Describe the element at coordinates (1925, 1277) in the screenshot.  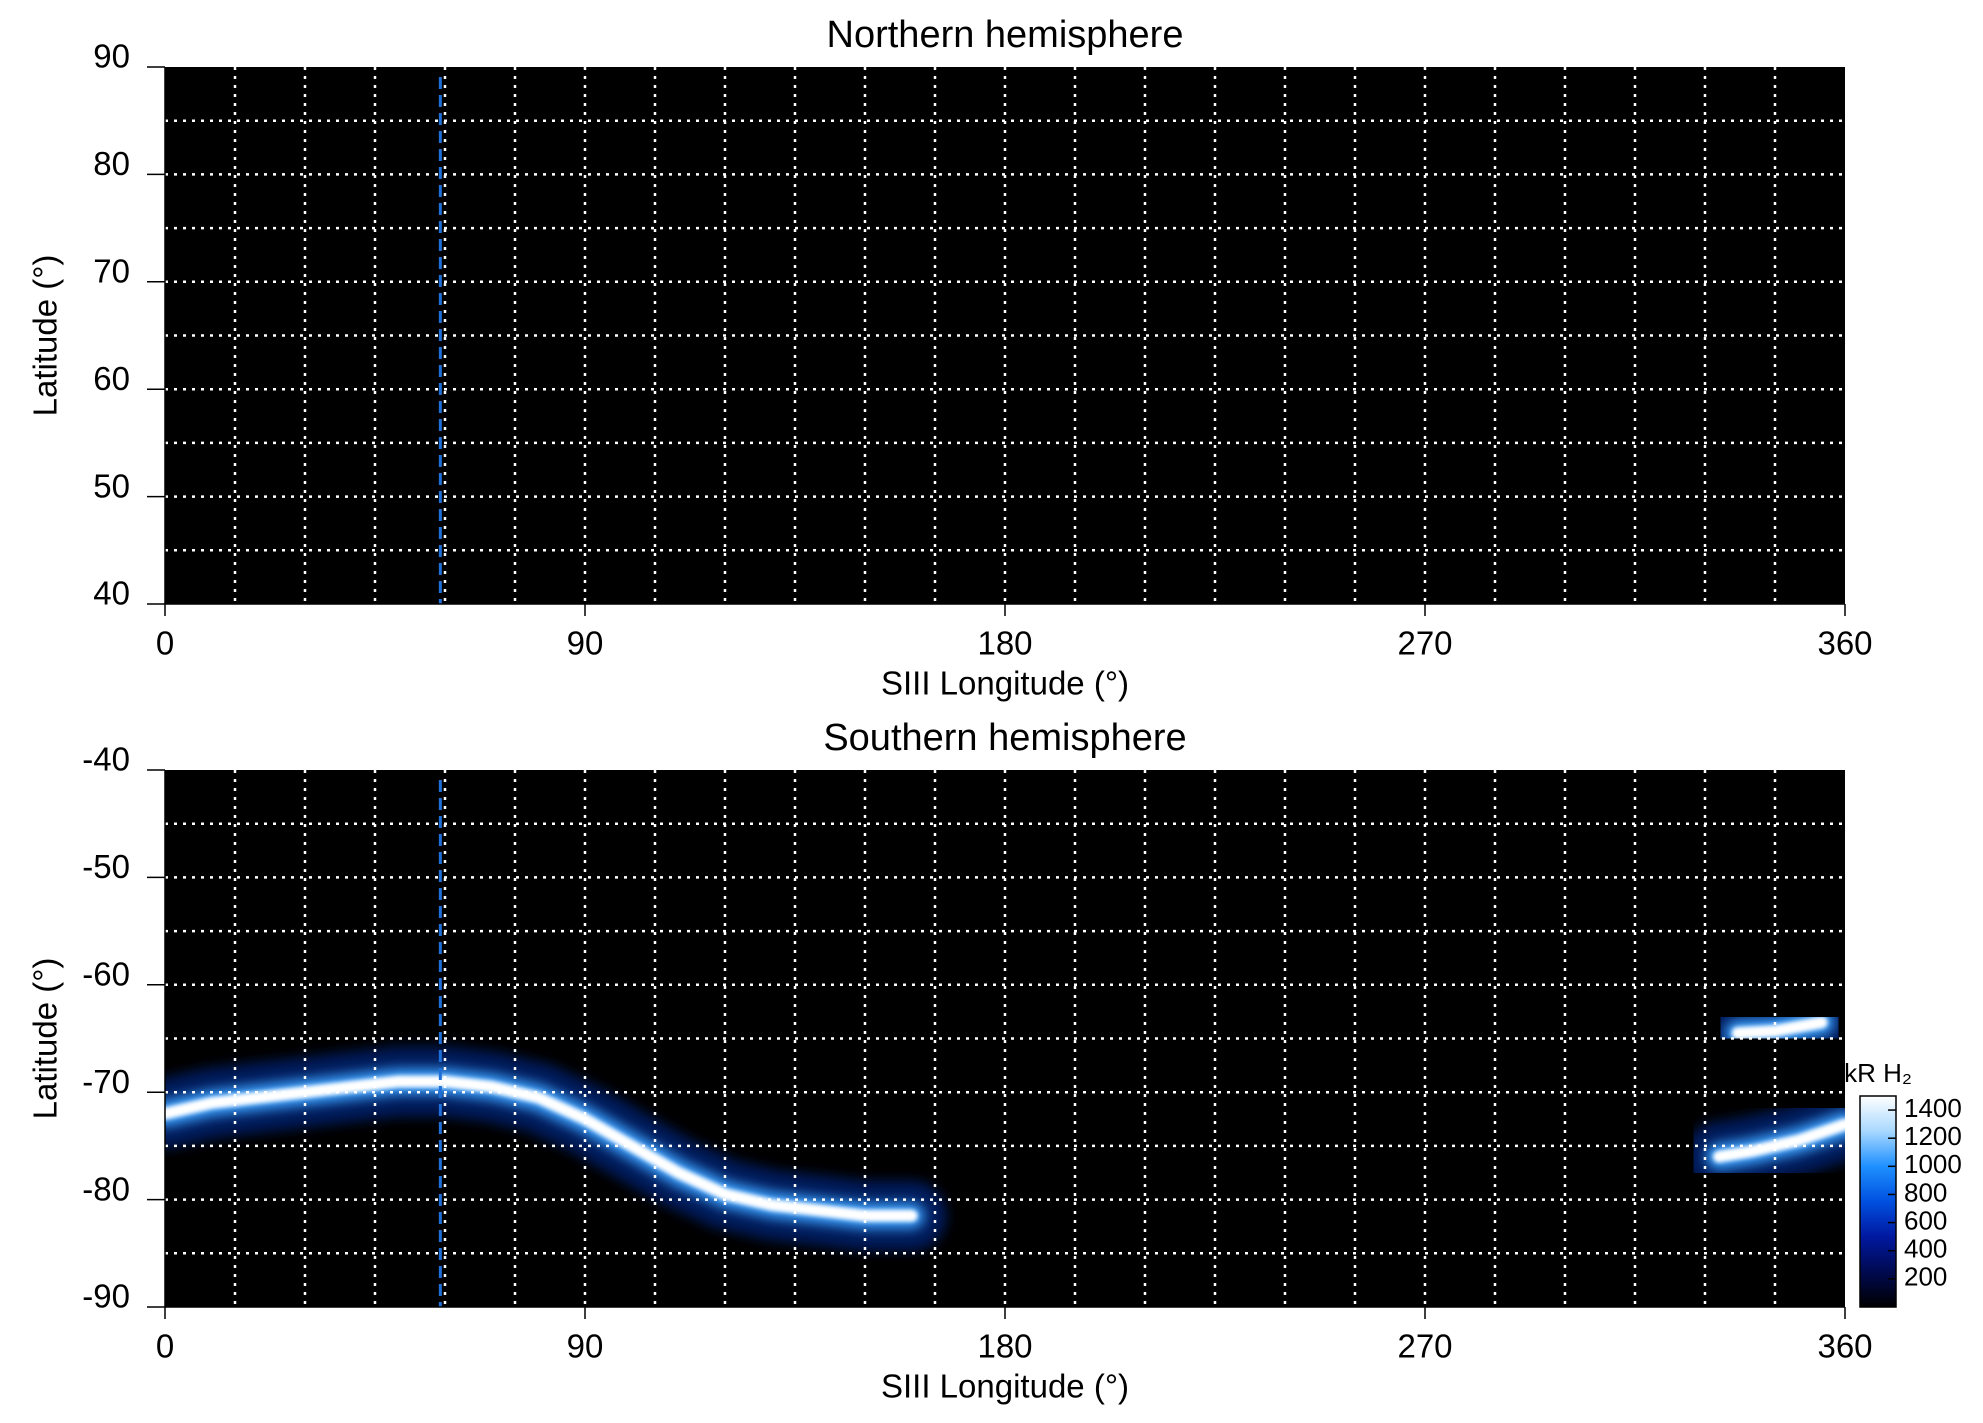
I see `colorbar-tick-label: 200` at that location.